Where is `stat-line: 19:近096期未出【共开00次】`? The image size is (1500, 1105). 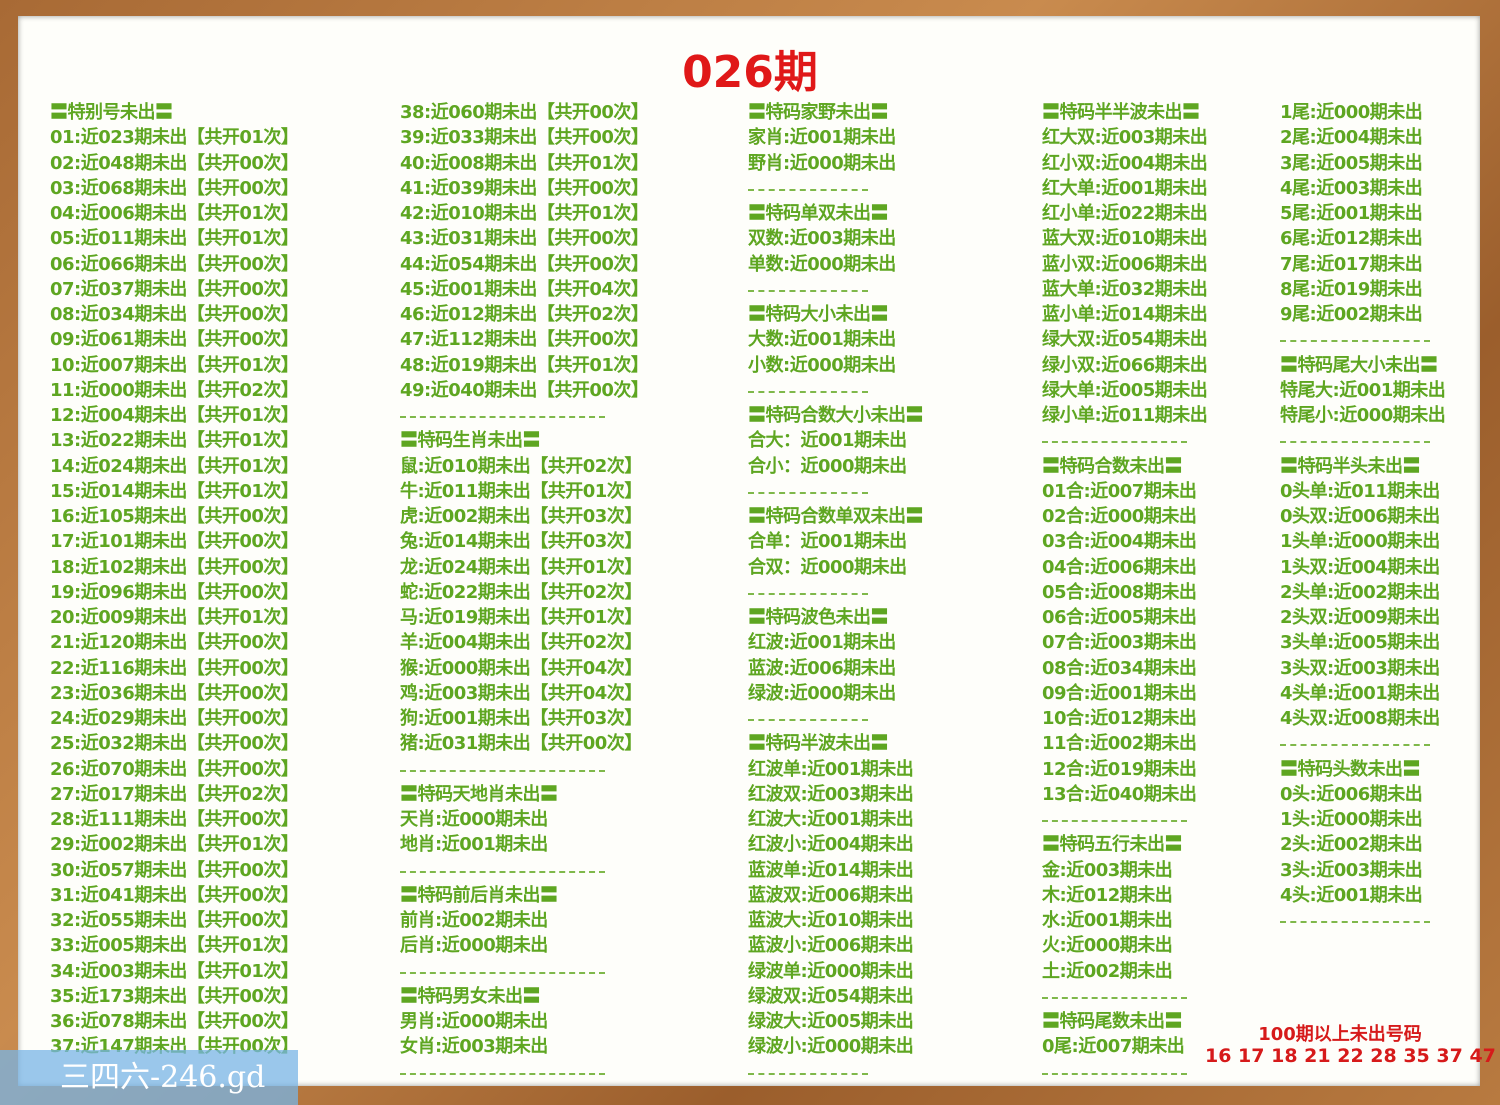
stat-line: 19:近096期未出【共开00次】 is located at coordinates (174, 592).